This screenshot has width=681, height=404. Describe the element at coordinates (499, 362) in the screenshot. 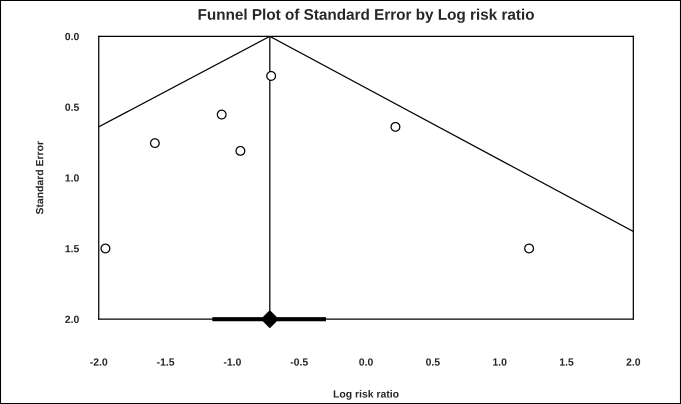

I see `x-tick-label: 1.0` at that location.